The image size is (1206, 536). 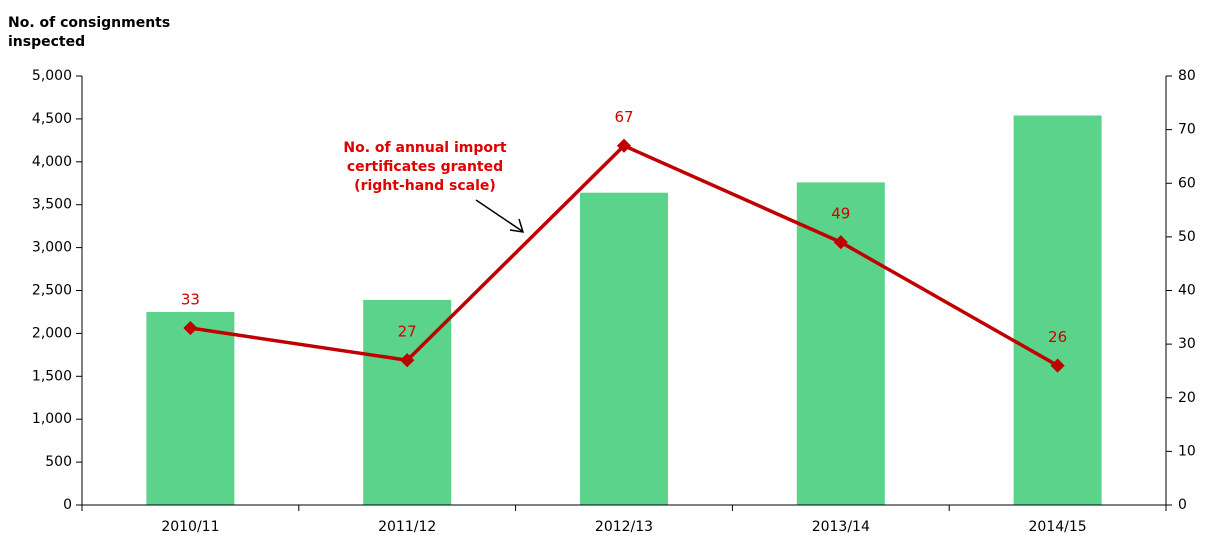 What do you see at coordinates (190, 300) in the screenshot?
I see `data-label: 33` at bounding box center [190, 300].